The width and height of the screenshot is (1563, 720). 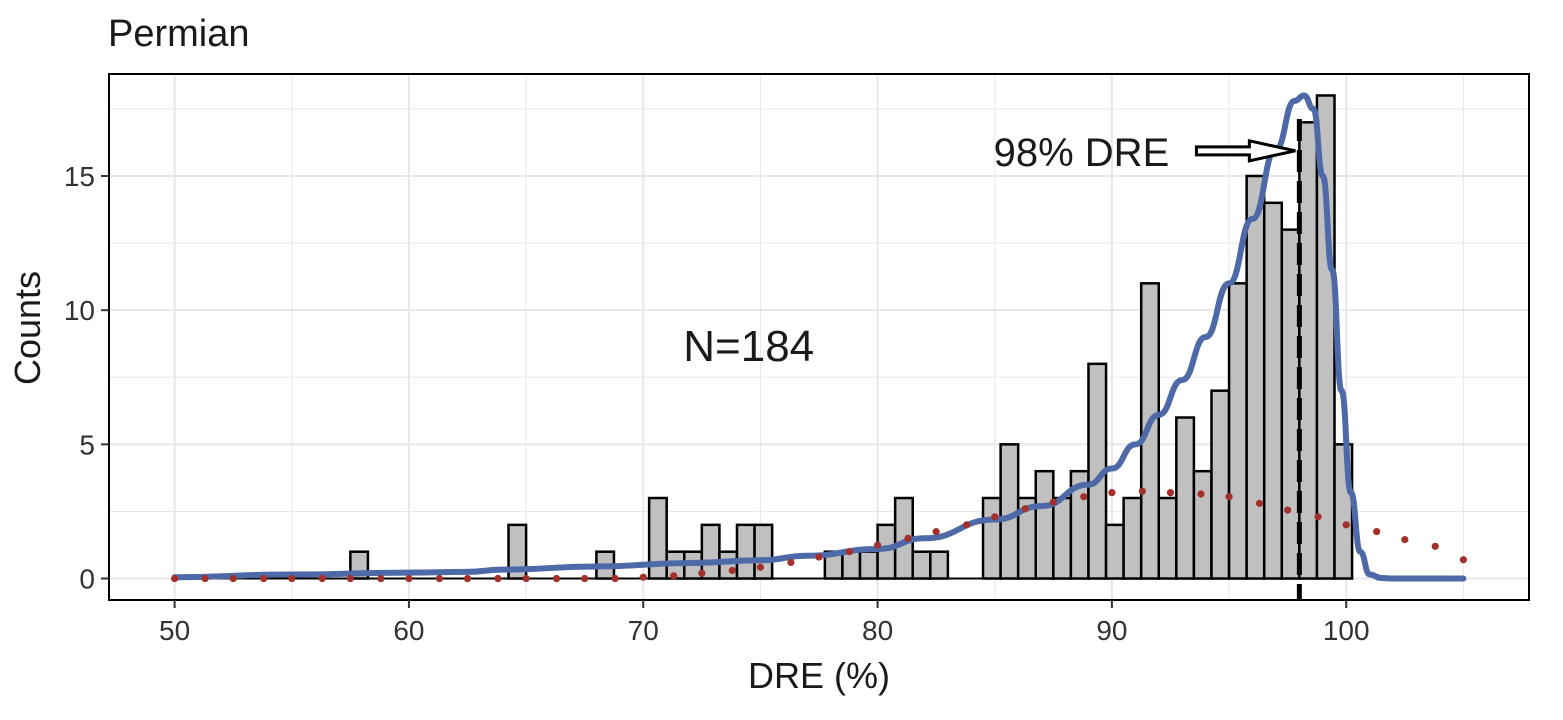 I want to click on x-tick-label: 50, so click(x=174, y=630).